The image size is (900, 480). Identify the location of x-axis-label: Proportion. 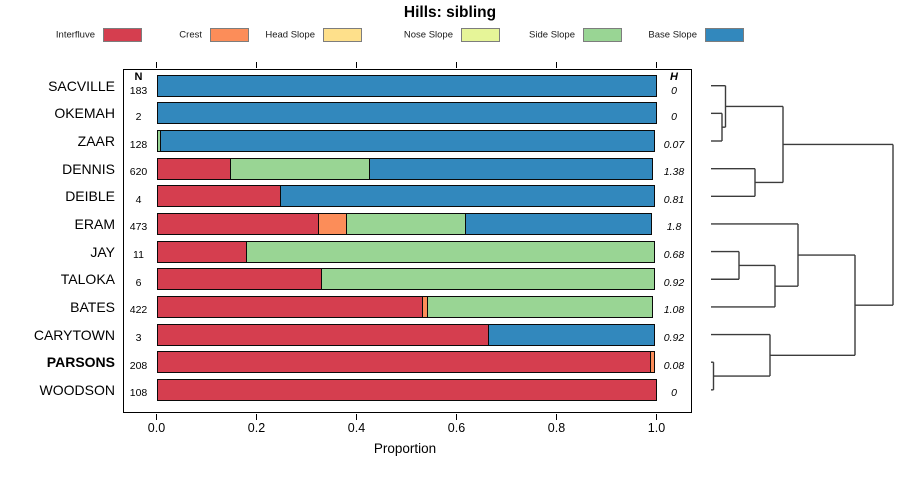
(405, 448).